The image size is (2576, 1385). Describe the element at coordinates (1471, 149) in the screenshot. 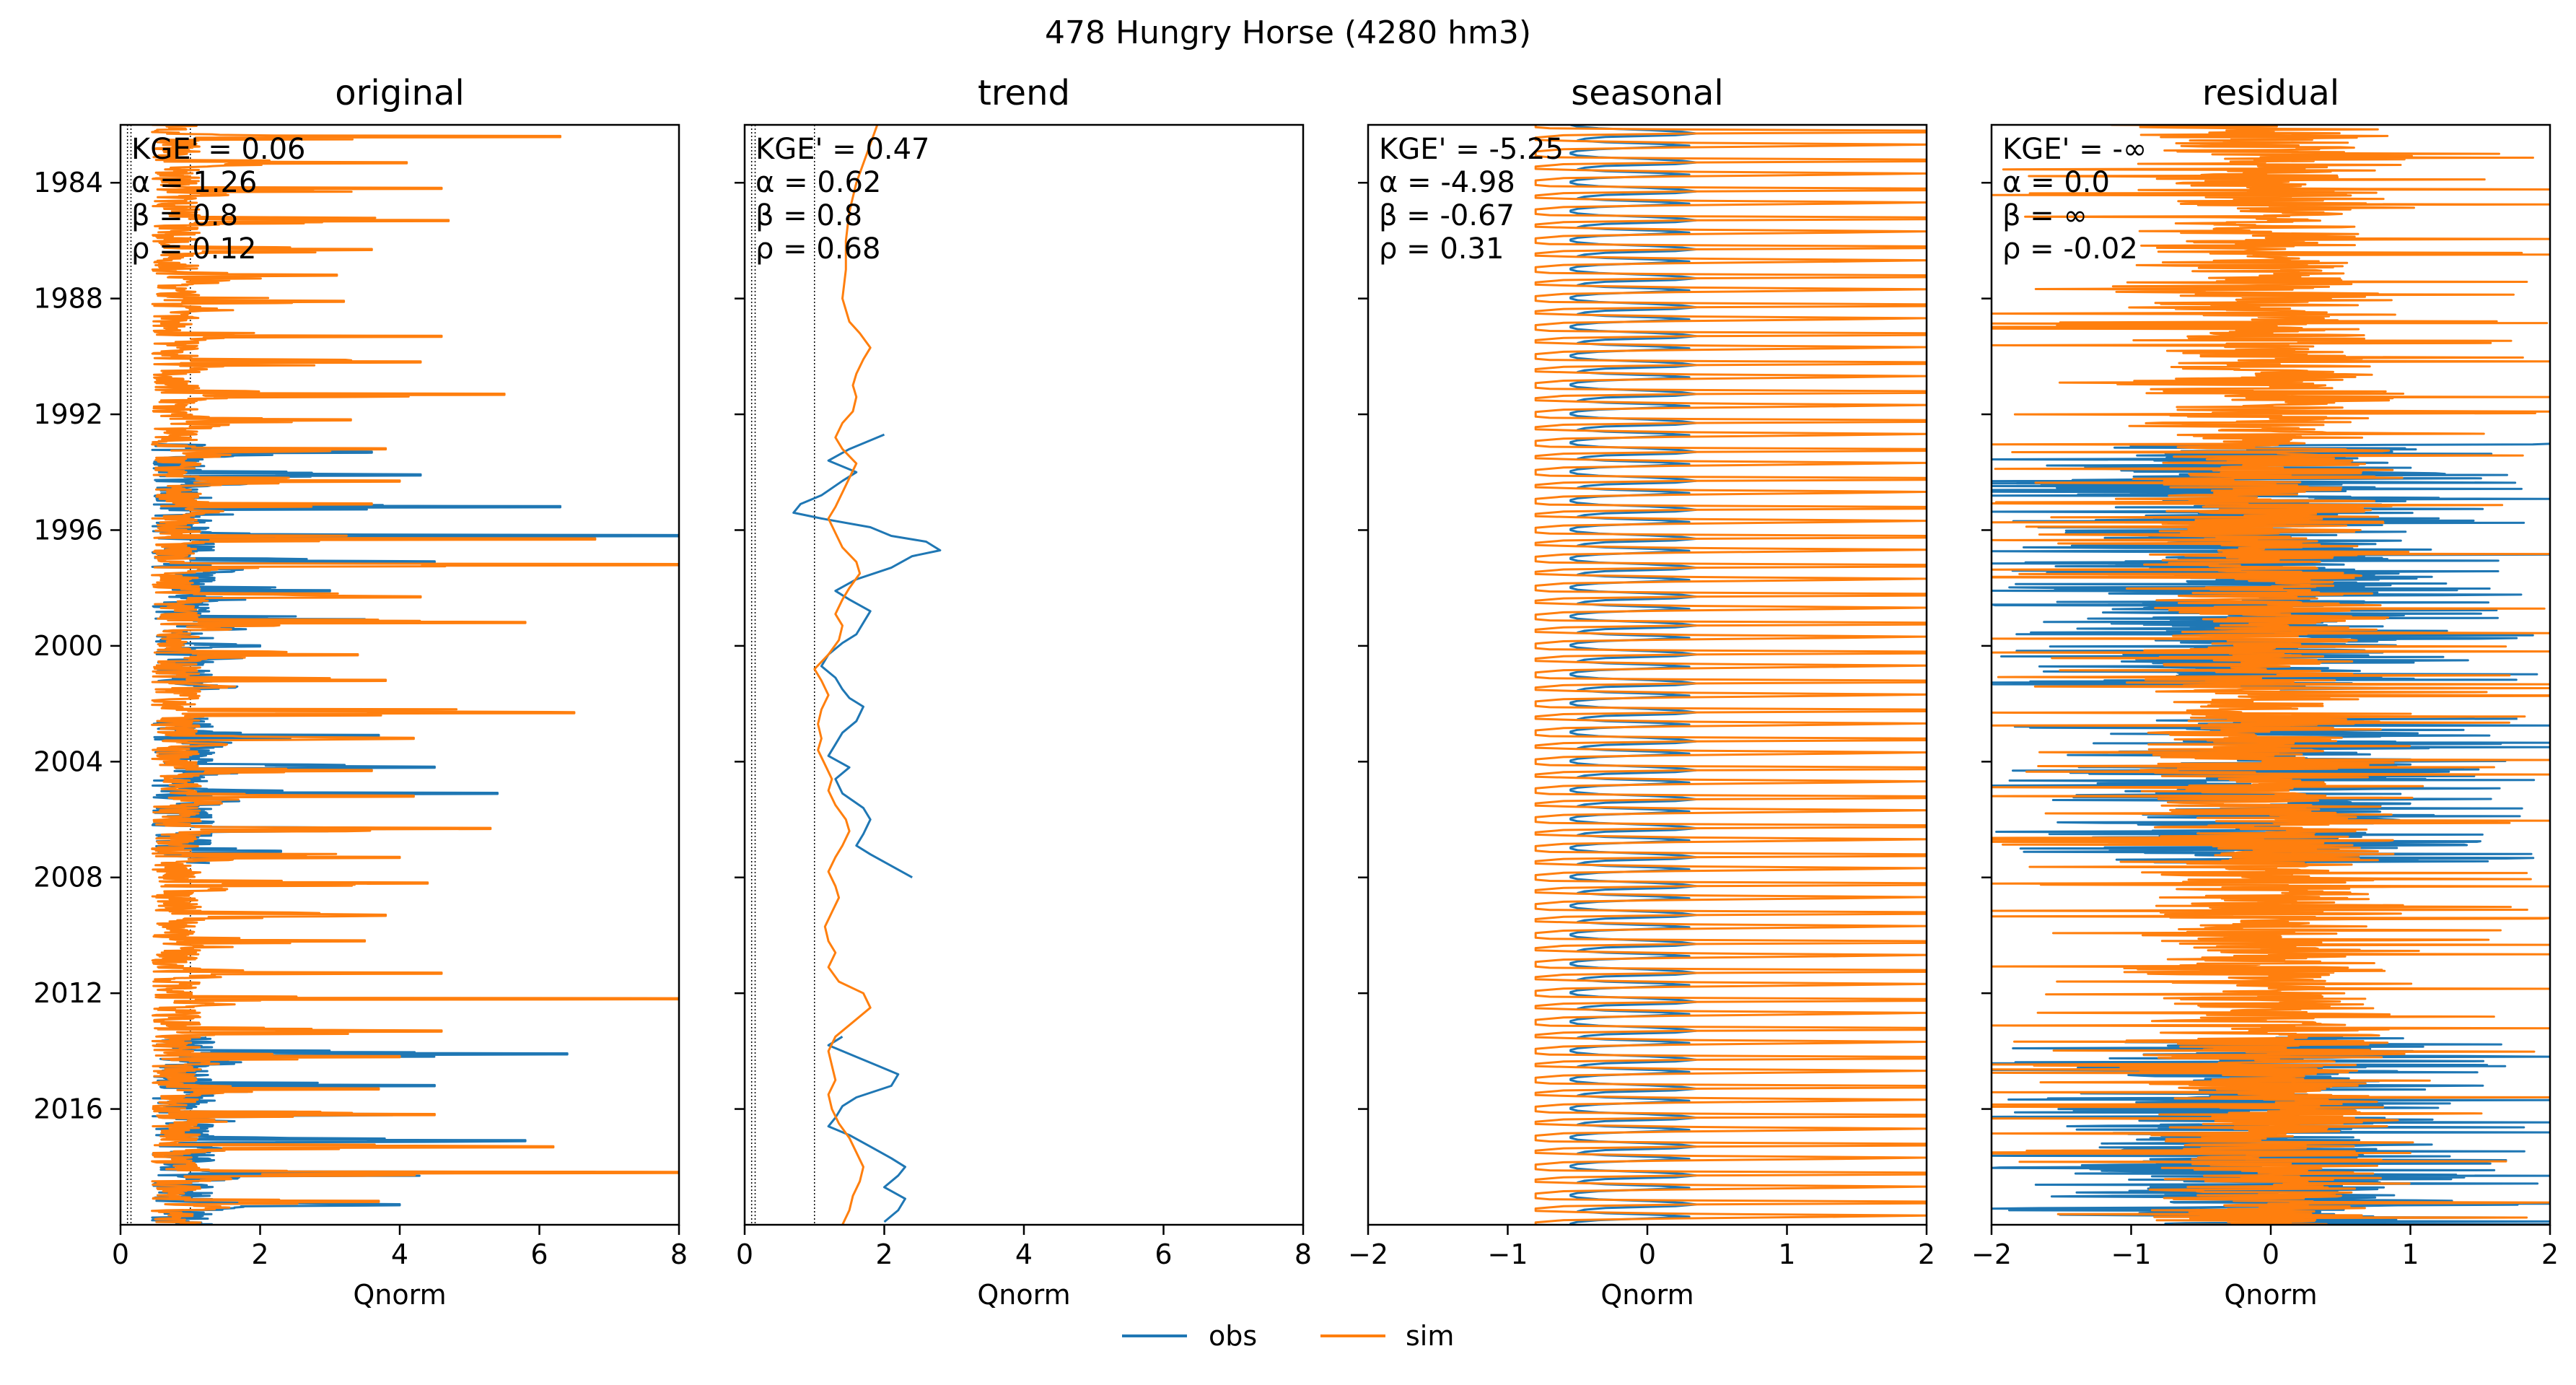

I see `stat-line: KGE' = -5.25` at that location.